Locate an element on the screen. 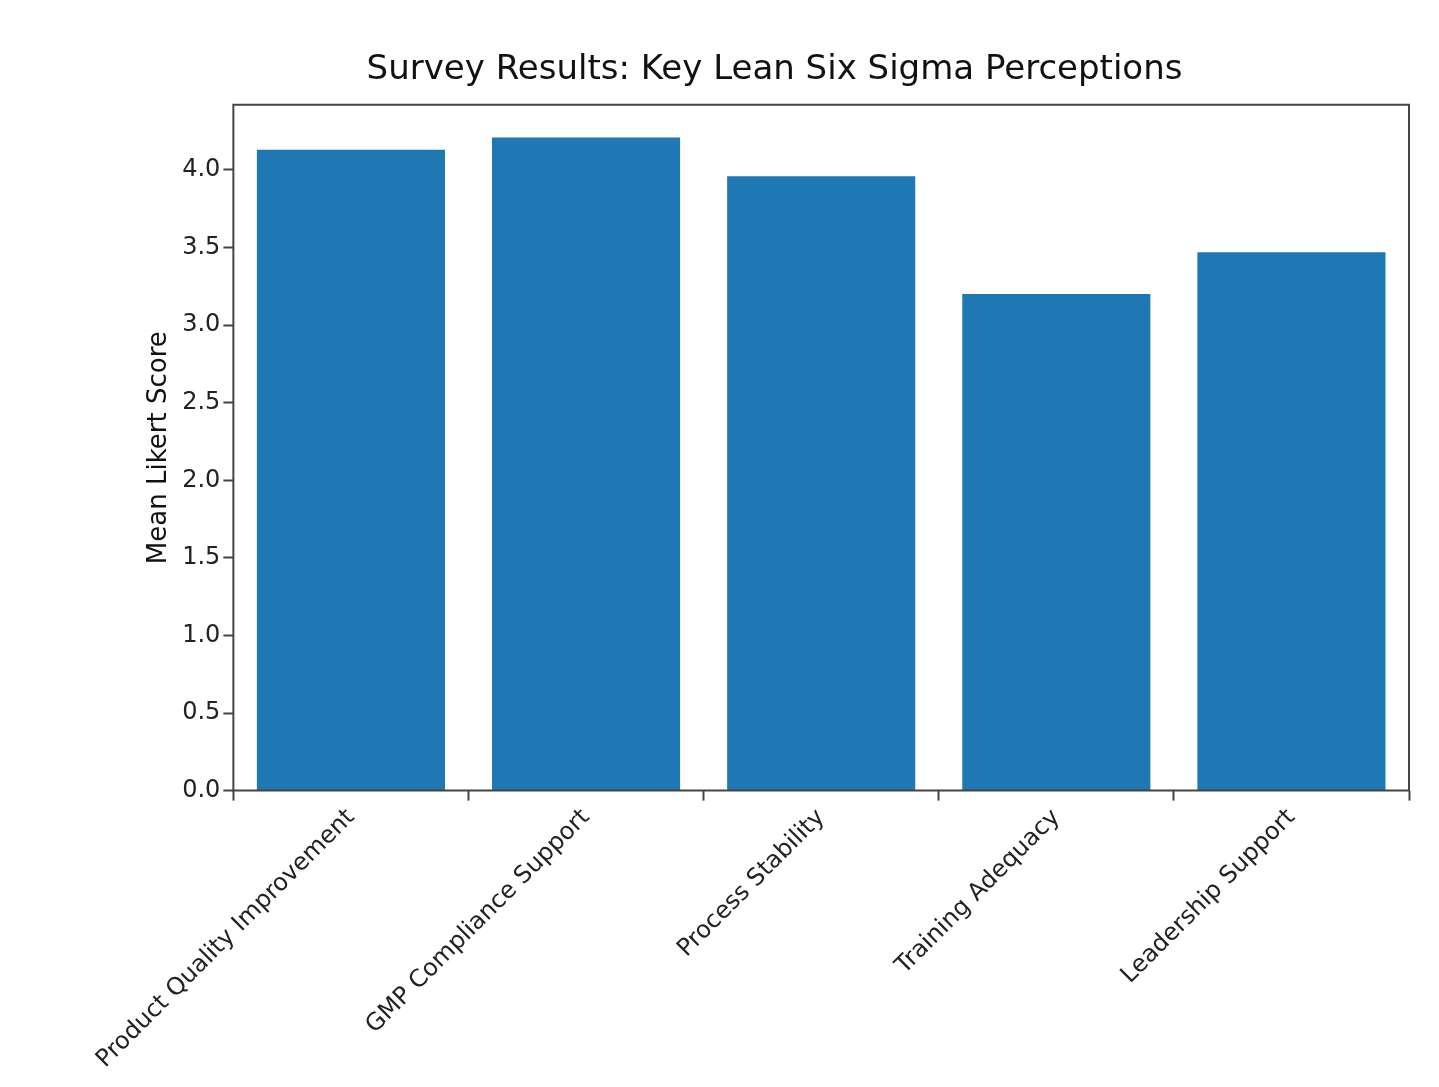 The image size is (1439, 1087). y-tick-label: 3.5 is located at coordinates (201, 245).